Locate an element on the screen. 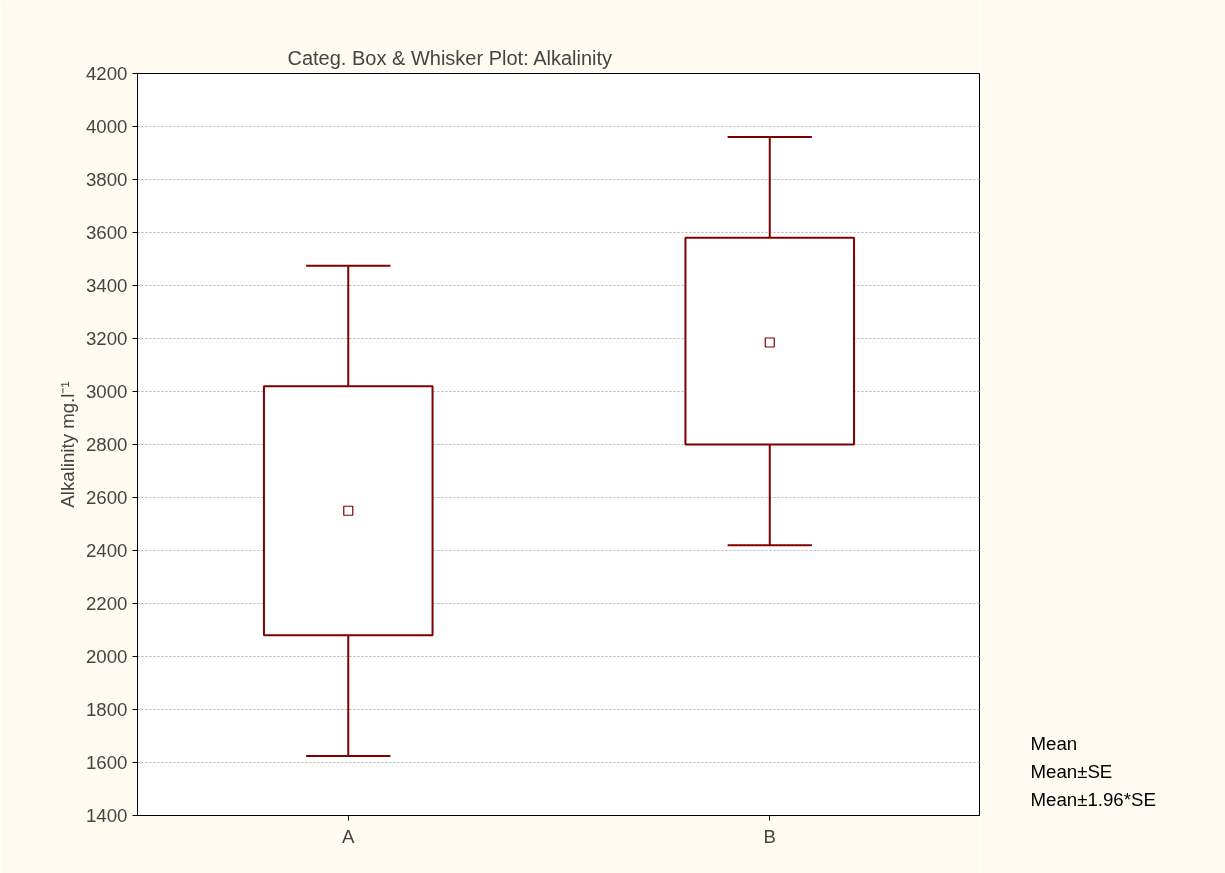  text: Mean is located at coordinates (1054, 743).